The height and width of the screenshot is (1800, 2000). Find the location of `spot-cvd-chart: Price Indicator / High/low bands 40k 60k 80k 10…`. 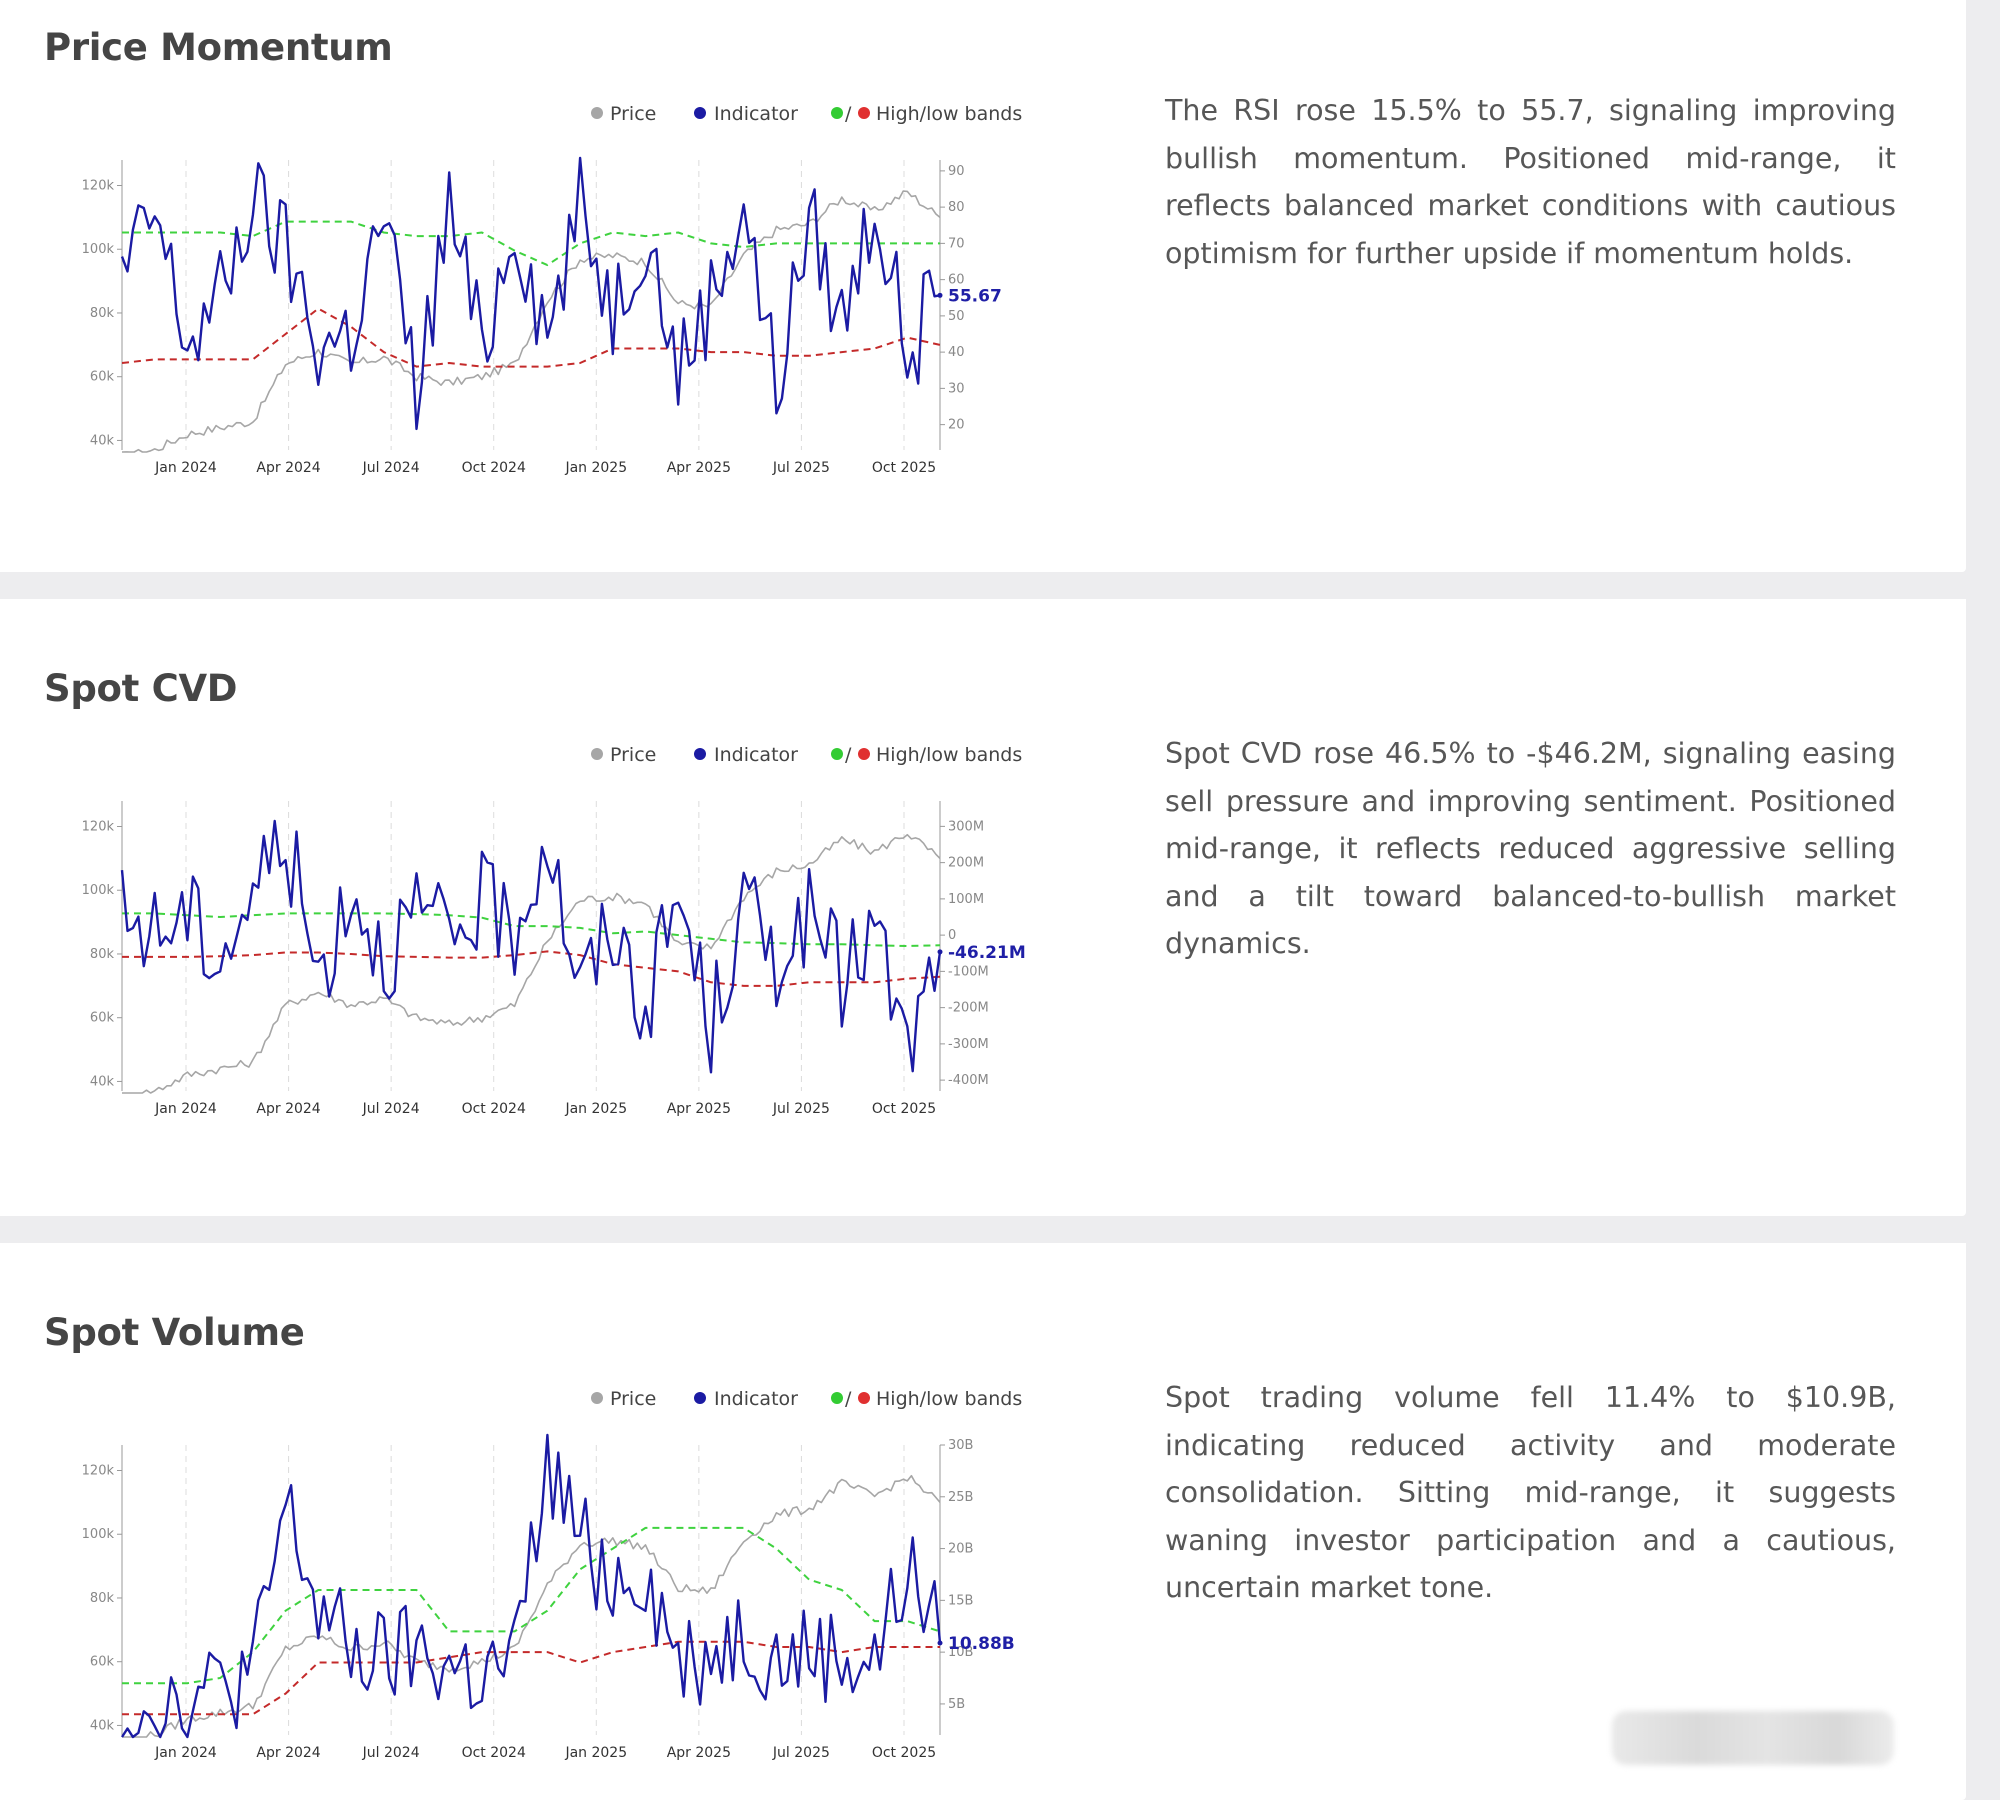

spot-cvd-chart: Price Indicator / High/low bands 40k 60k 80k 10… is located at coordinates (554, 930).